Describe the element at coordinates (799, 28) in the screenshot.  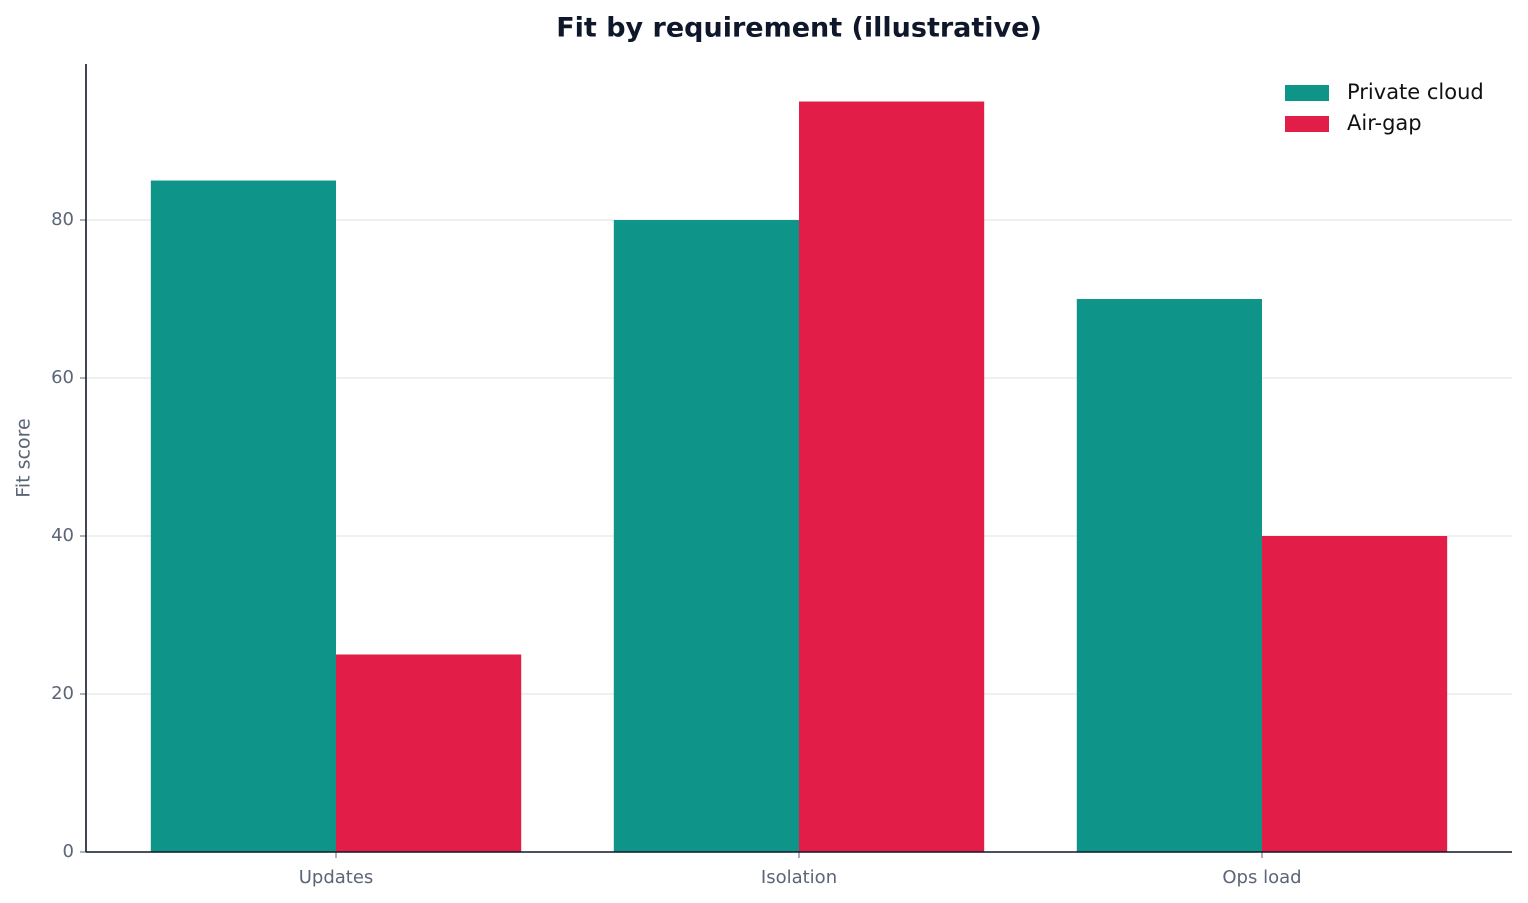
I see `chart-title: Fit by requirement (illustrative)` at that location.